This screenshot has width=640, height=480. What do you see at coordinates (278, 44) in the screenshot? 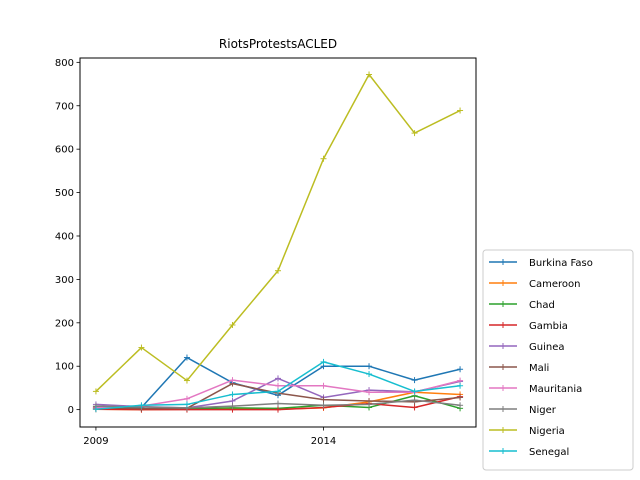
I see `chart-title: RiotsProtestsACLED` at bounding box center [278, 44].